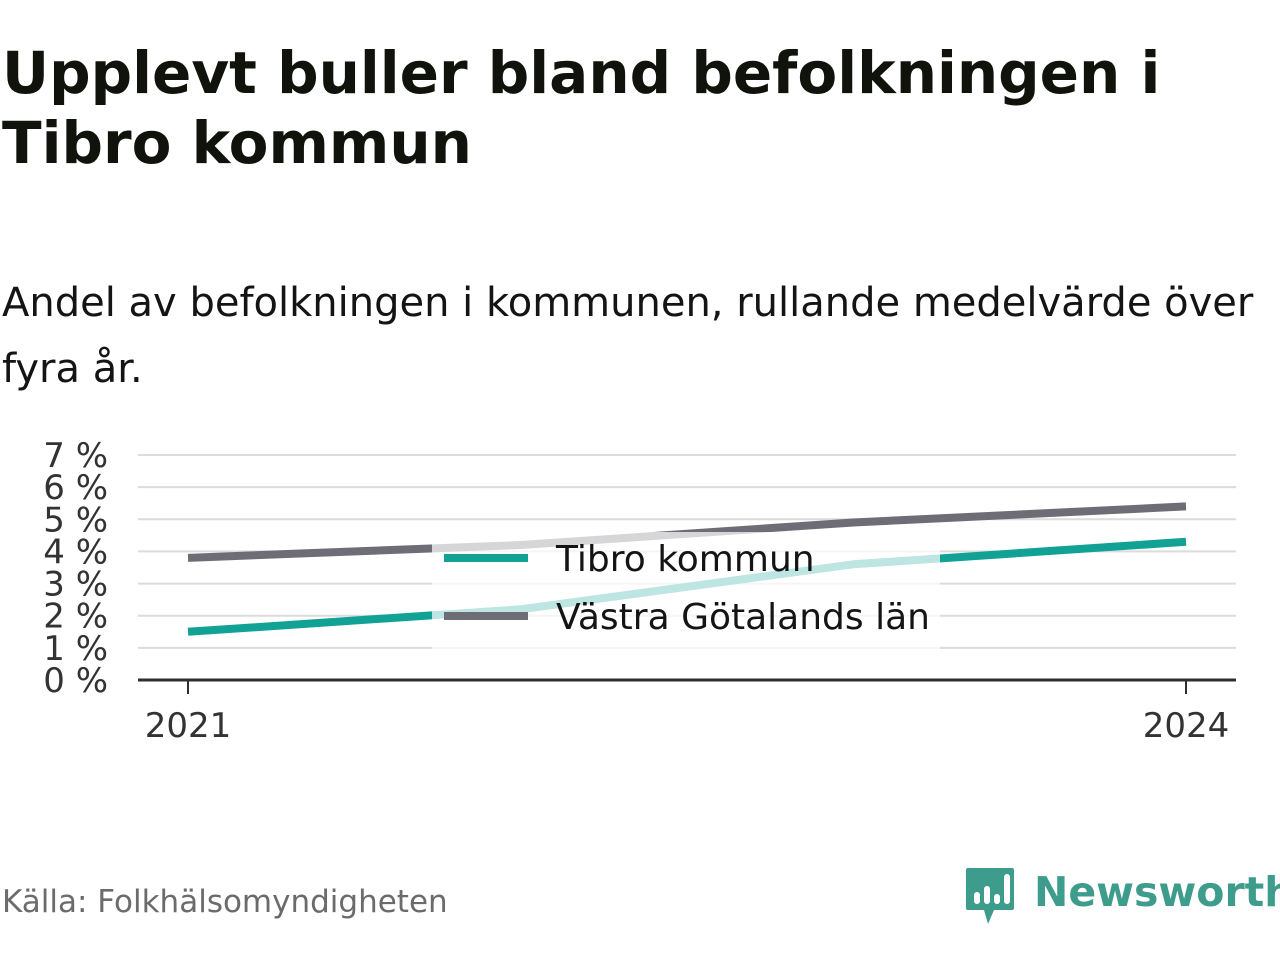 Image resolution: width=1280 pixels, height=960 pixels. Describe the element at coordinates (990, 896) in the screenshot. I see `newsworthy-logo-icon` at that location.